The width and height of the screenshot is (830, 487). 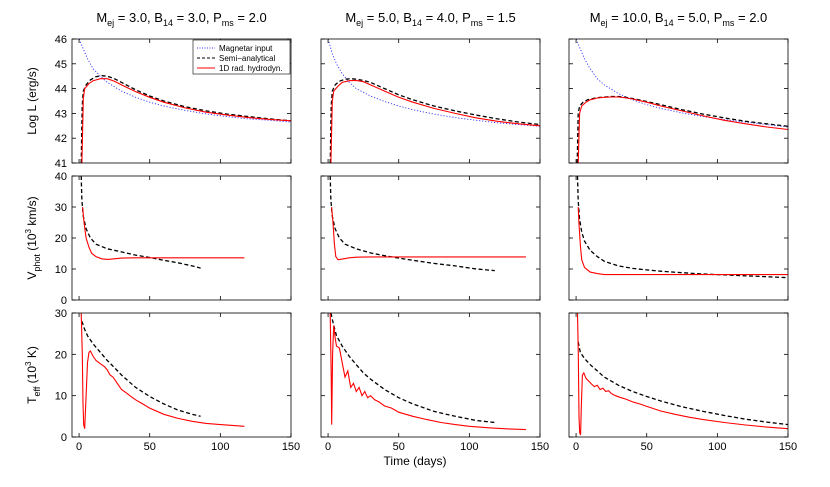 I want to click on column-title-1: Mej​ = 5.0, B14​ = 4.0, Pms​ = 1.5, so click(x=430, y=19).